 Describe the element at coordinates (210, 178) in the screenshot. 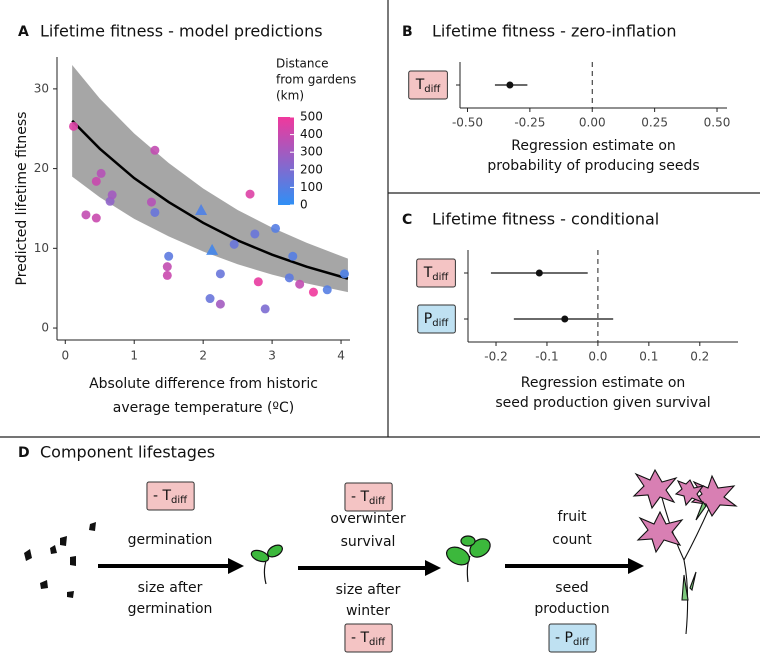

I see `confidence-band` at that location.